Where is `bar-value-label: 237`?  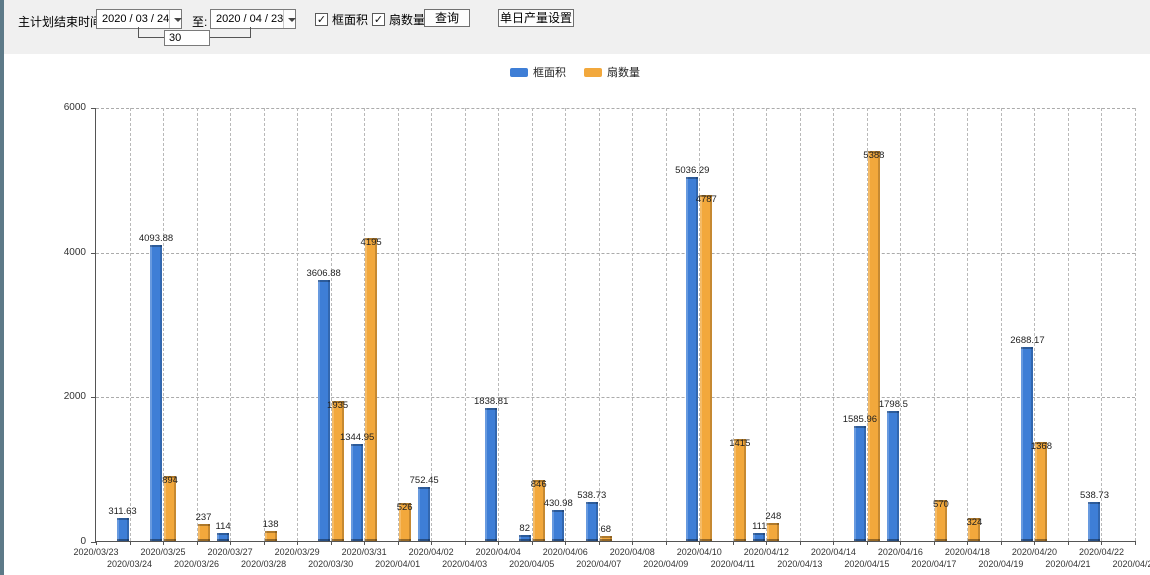 bar-value-label: 237 is located at coordinates (203, 517).